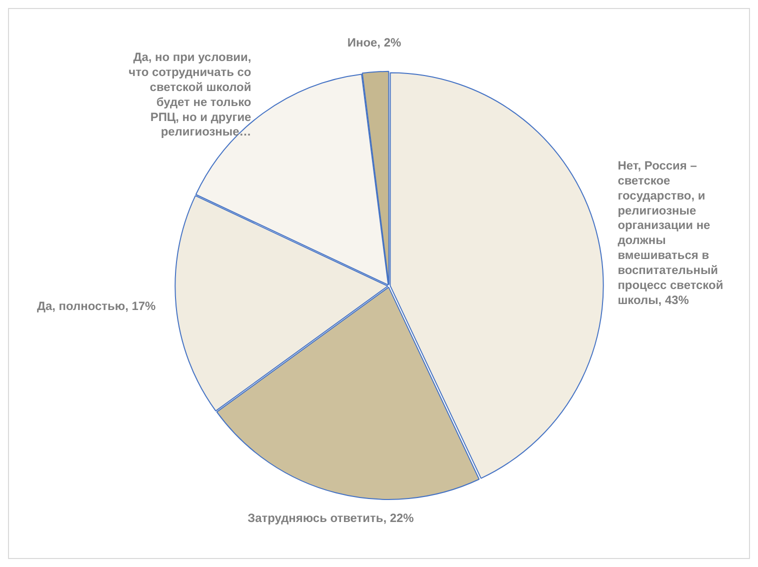  I want to click on slice-label: Затрудняюсь ответить, 22%, so click(331, 518).